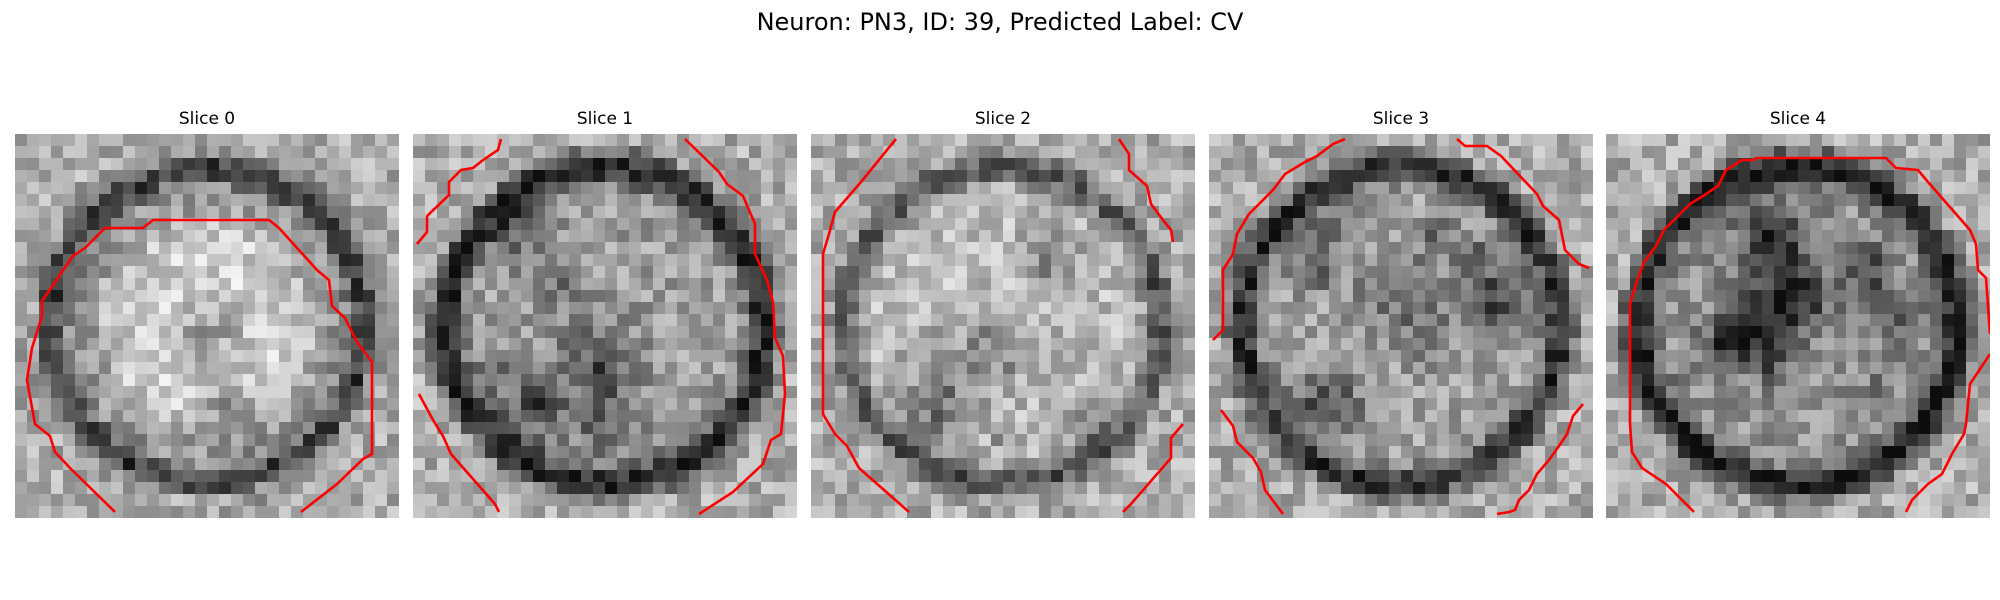 The image size is (2000, 600). I want to click on figure-title: Neuron: PN3, ID: 39, Predicted Label: CV, so click(1000, 22).